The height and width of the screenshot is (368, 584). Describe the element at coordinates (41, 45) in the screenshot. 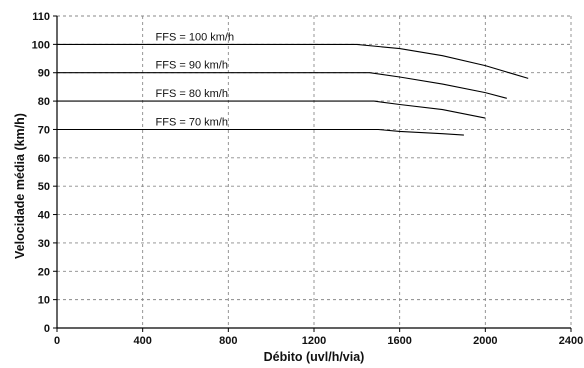

I see `y-tick-label: 100` at that location.